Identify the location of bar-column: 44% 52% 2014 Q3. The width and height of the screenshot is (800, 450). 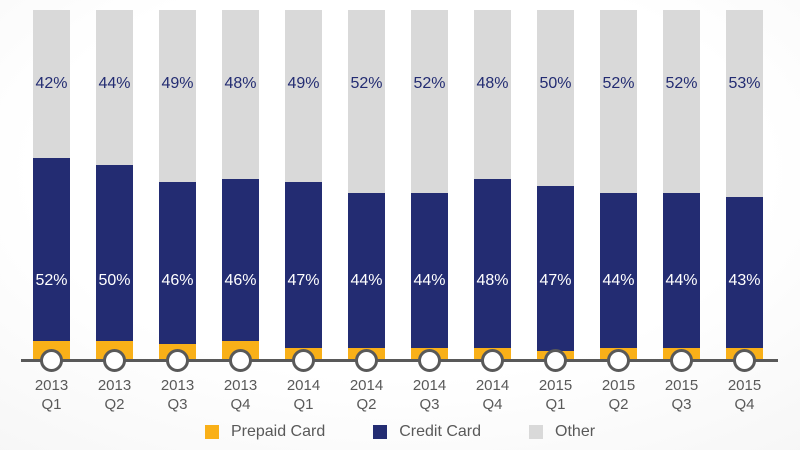
(429, 211).